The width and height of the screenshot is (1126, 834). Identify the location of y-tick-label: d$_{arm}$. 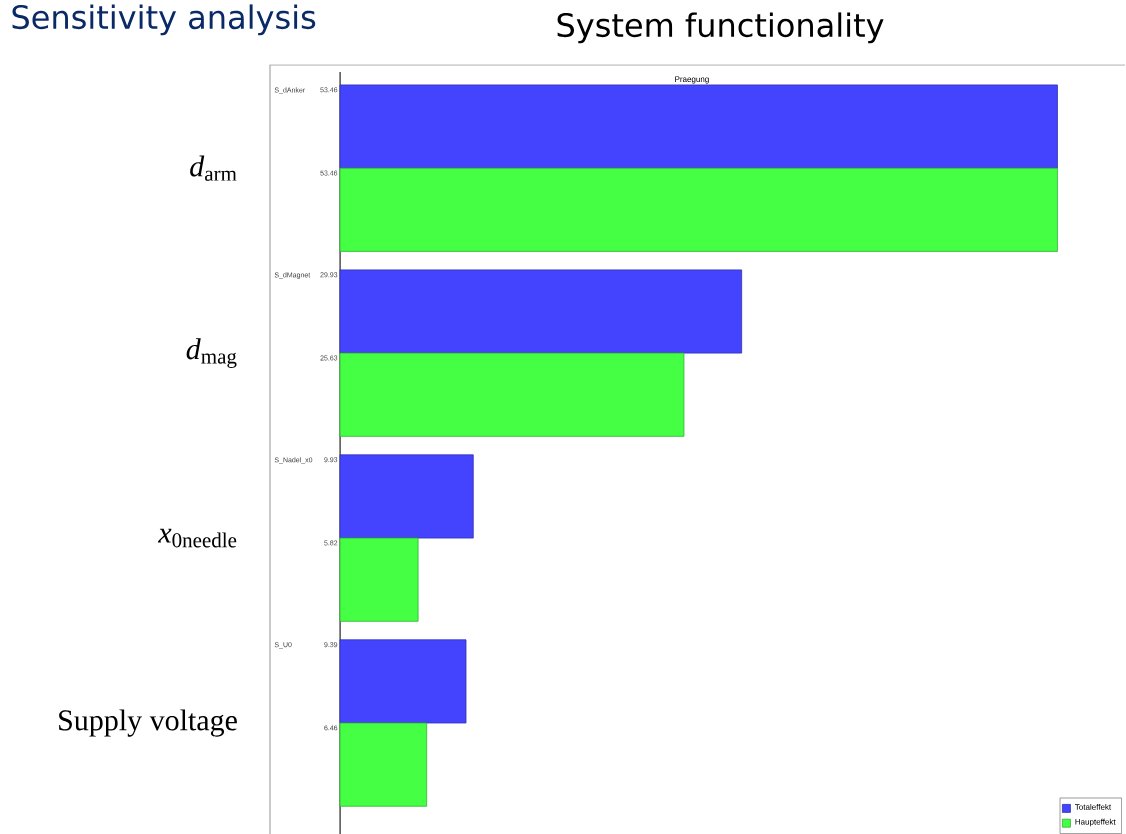
(213, 168).